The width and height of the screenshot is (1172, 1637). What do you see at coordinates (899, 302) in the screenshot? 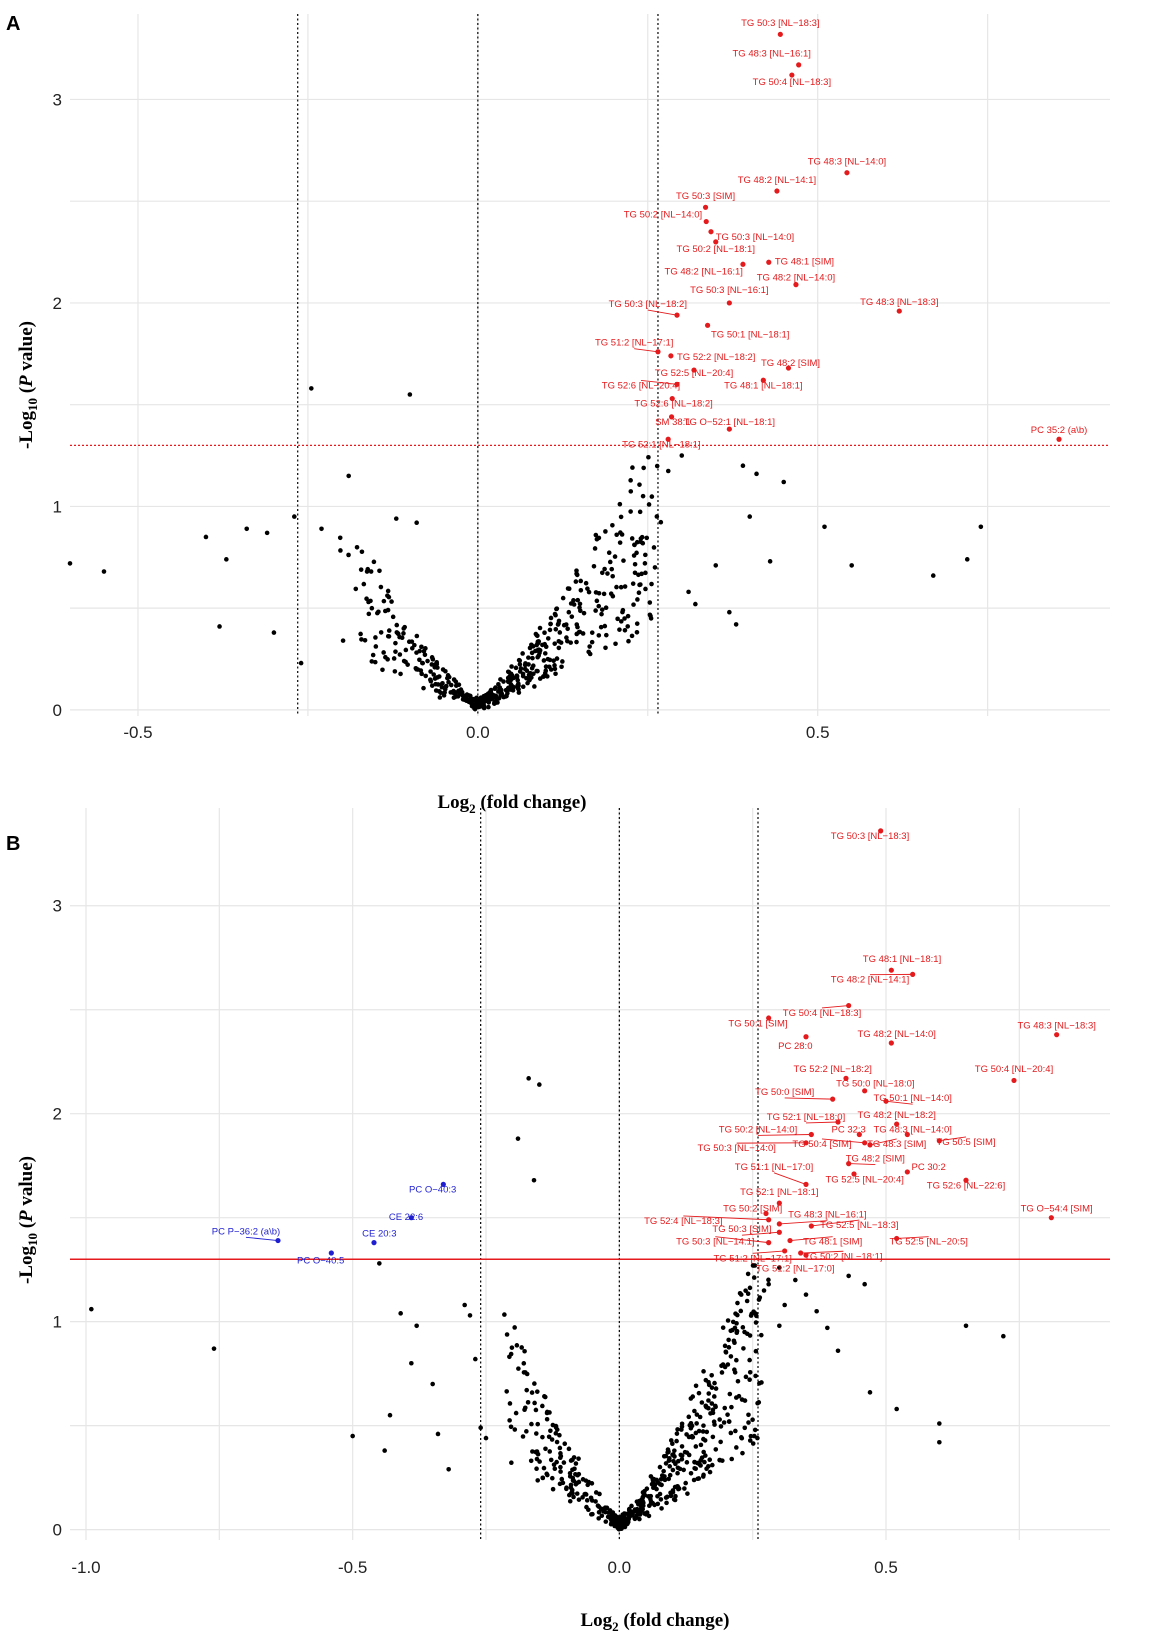
I see `point-label: TG 48:3 [NL−18:3]` at bounding box center [899, 302].